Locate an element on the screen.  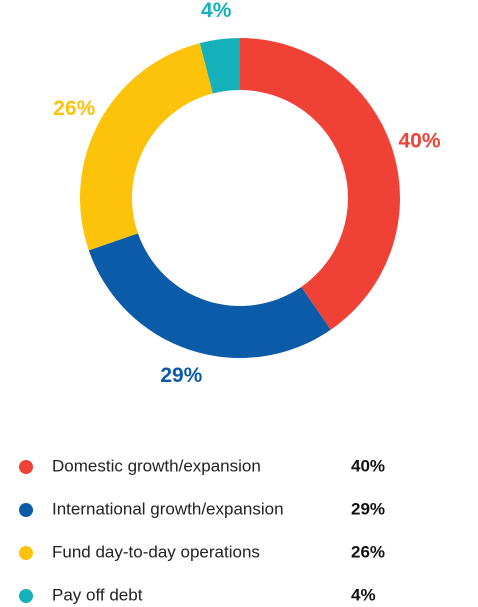
legend-label: International growth/expansion is located at coordinates (168, 508).